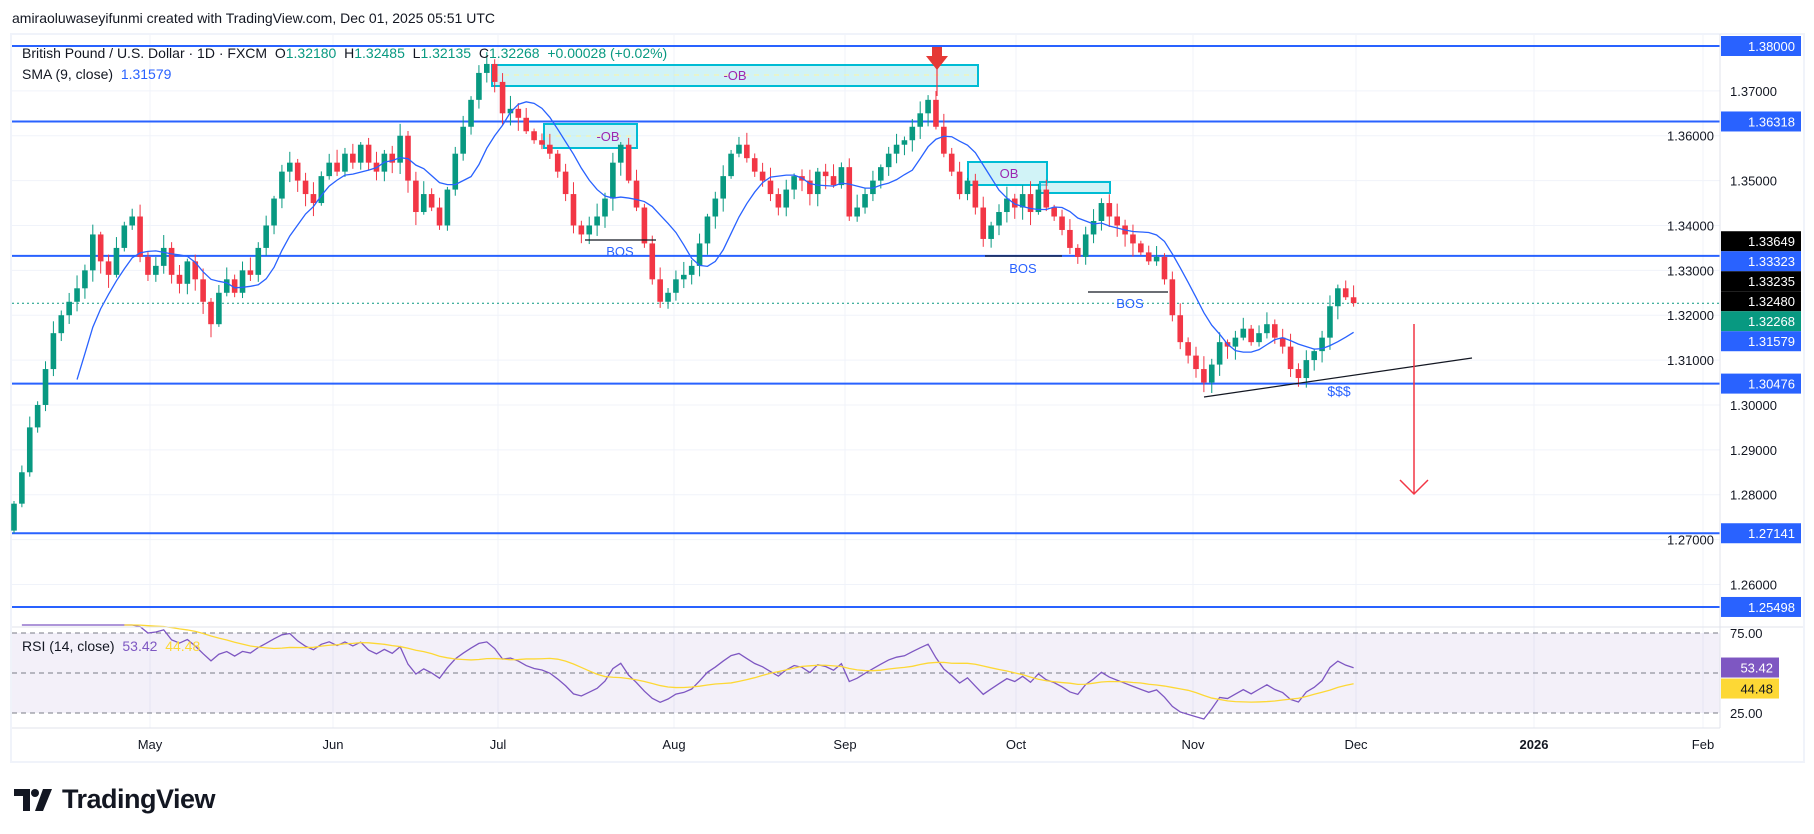 The height and width of the screenshot is (834, 1814). I want to click on price-tick-label: 1.35000, so click(1753, 181).